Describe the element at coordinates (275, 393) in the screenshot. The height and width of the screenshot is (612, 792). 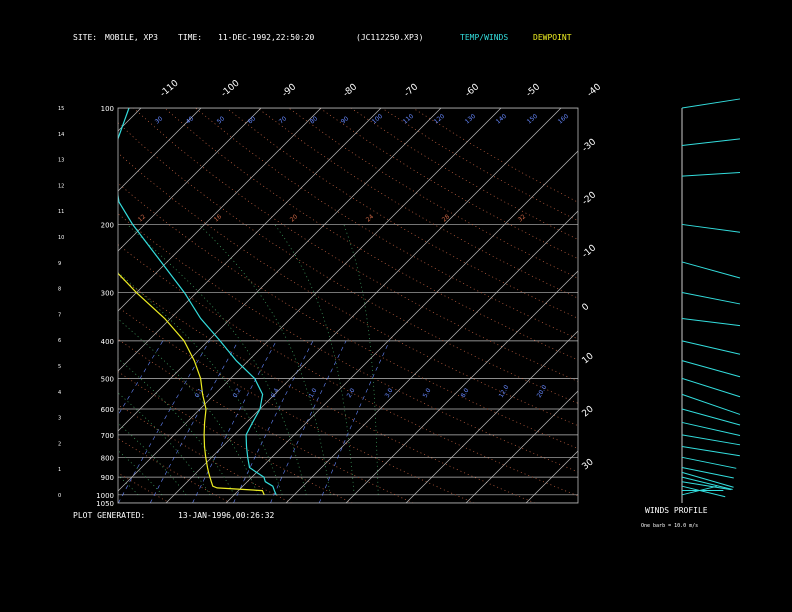
I see `mixing-ratio-label: 0.4` at that location.